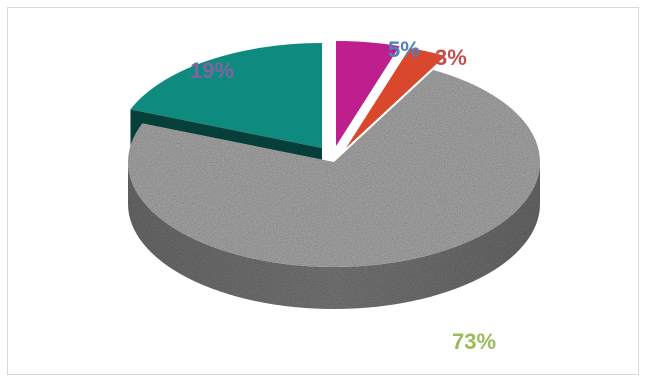 Image resolution: width=647 pixels, height=384 pixels. I want to click on data-label-2: 5%, so click(404, 49).